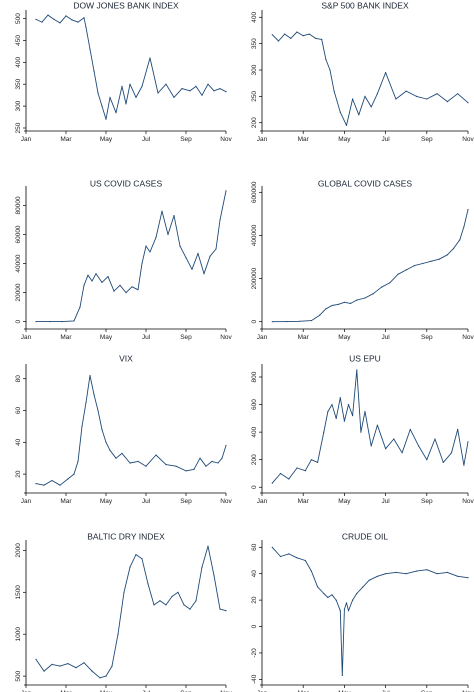 The width and height of the screenshot is (474, 692). I want to click on chart-title: GLOBAL COVID CASES, so click(365, 183).